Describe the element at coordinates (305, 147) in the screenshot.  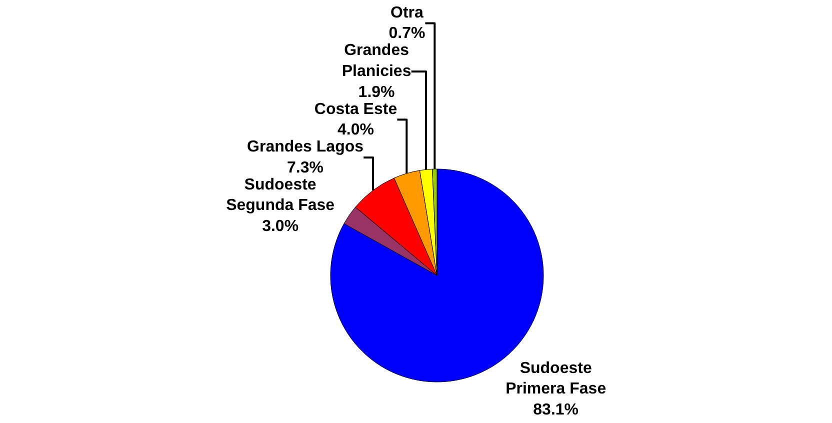
I see `slice-label: Grandes Lagos` at that location.